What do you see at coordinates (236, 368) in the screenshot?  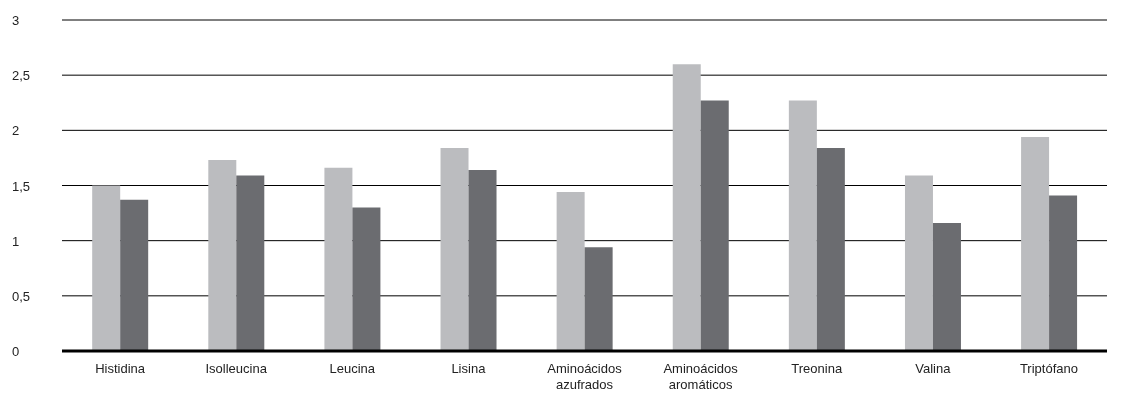 I see `x-tick-label: Isolleucina` at bounding box center [236, 368].